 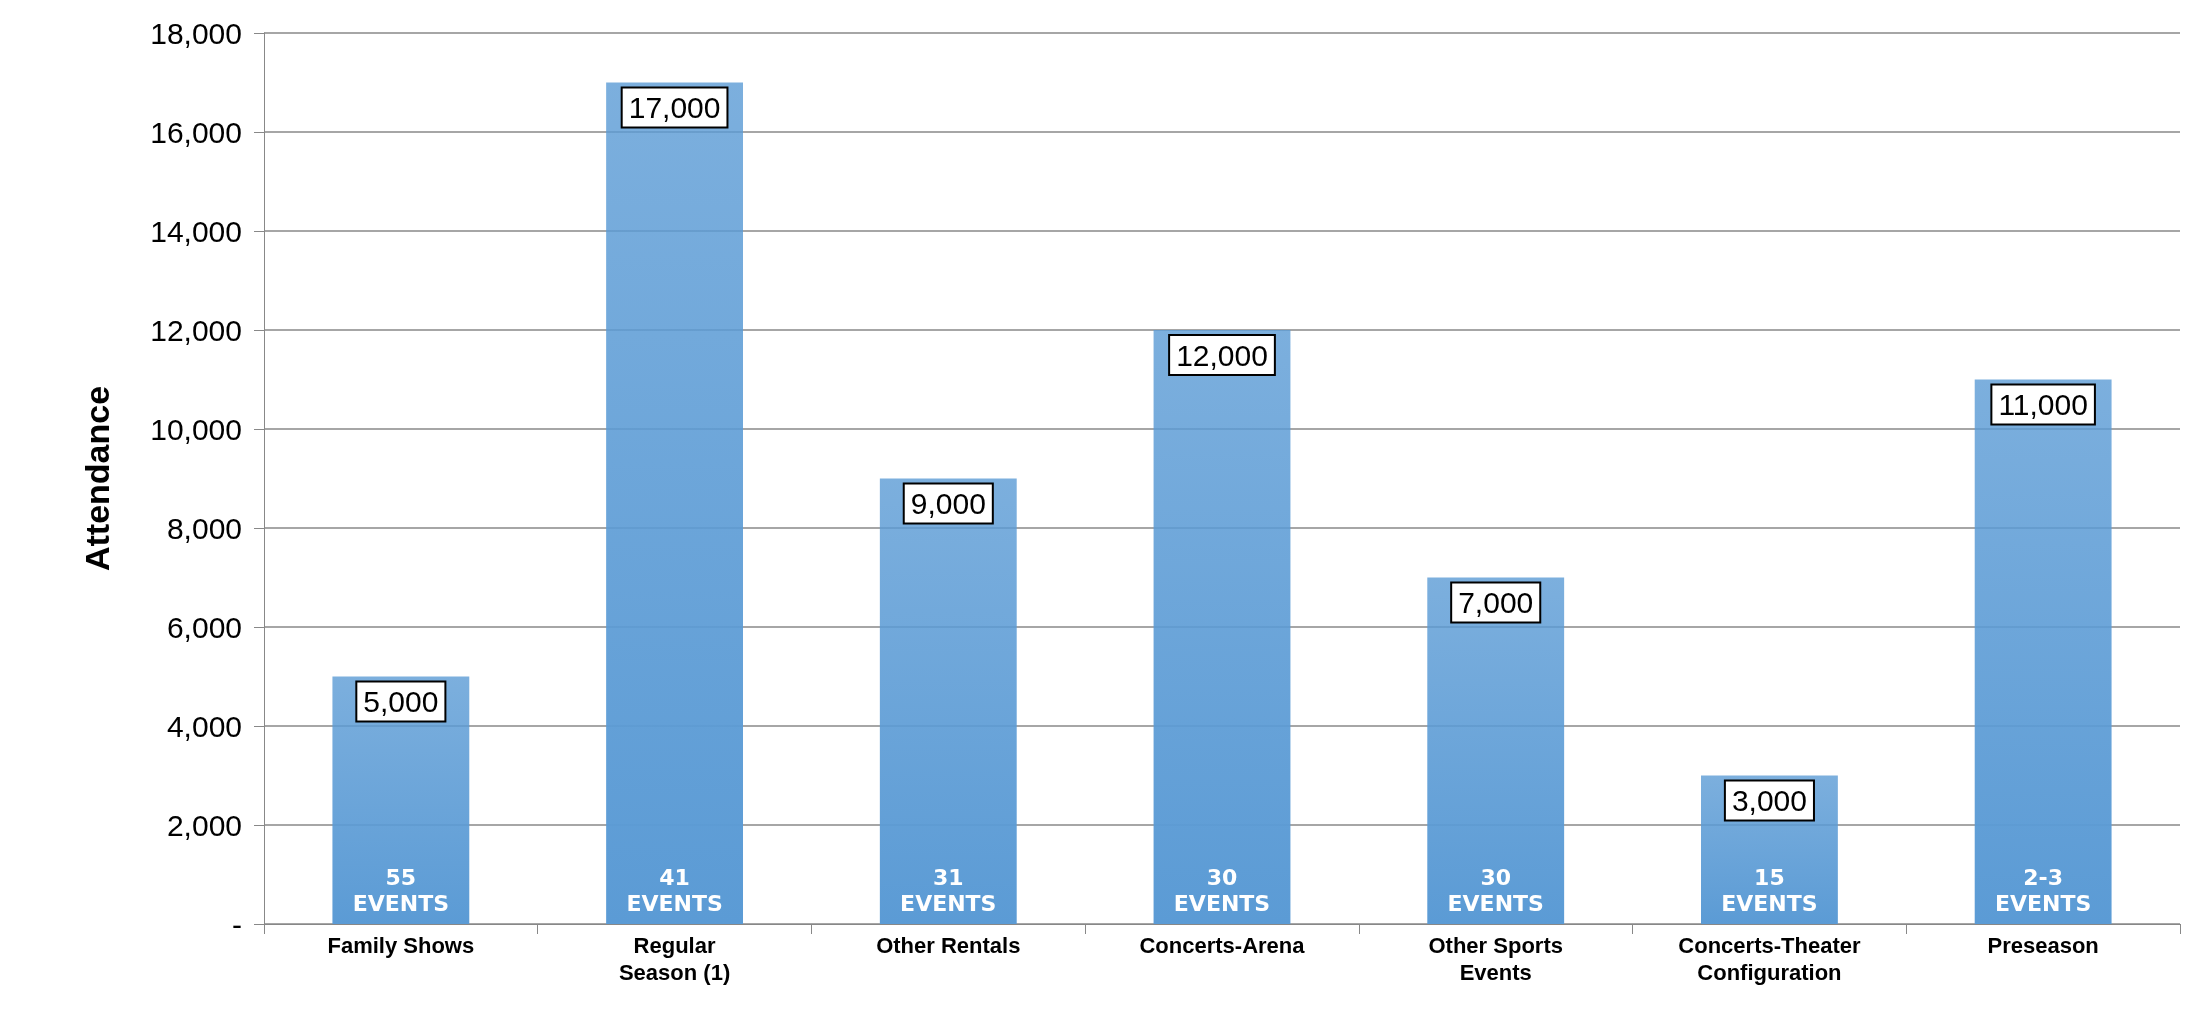 What do you see at coordinates (948, 890) in the screenshot?
I see `annotation: 31 EVENTS` at bounding box center [948, 890].